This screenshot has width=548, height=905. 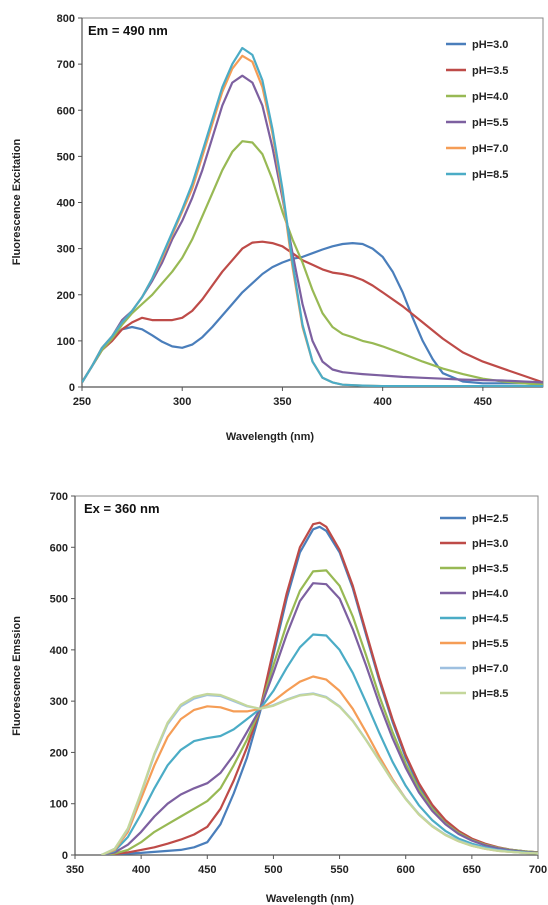 What do you see at coordinates (182, 402) in the screenshot?
I see `x-tick-label: 300` at bounding box center [182, 402].